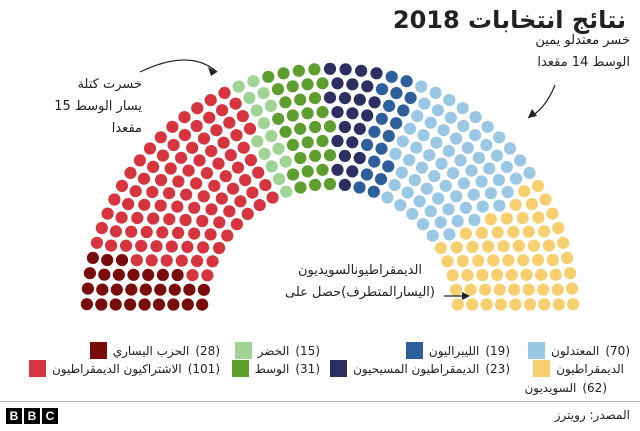 The height and width of the screenshot is (431, 640). I want to click on legend-count: (28), so click(207, 350).